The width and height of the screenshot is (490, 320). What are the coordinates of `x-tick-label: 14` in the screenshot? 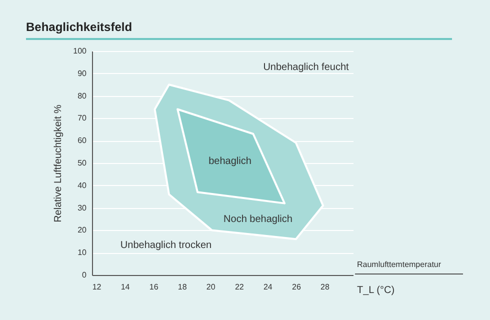 It's located at (125, 287).